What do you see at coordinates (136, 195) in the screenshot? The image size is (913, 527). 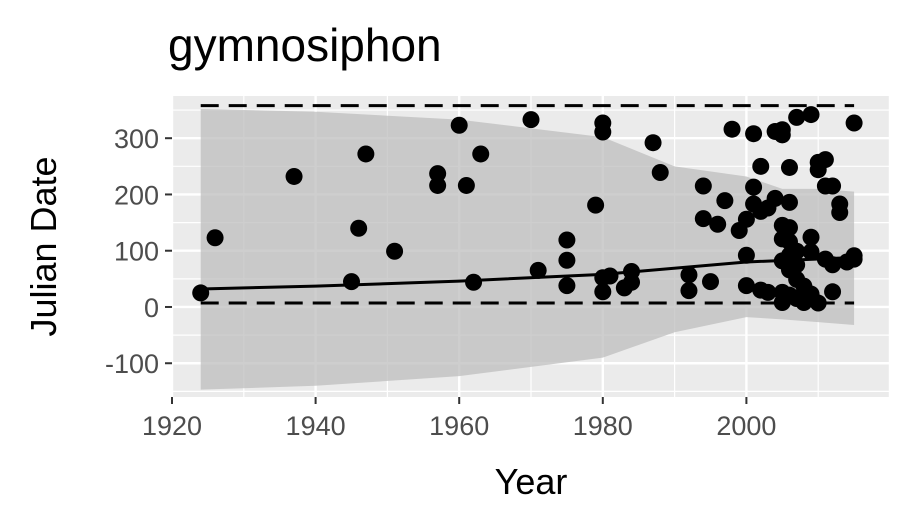 I see `y-tick-label: 200` at bounding box center [136, 195].